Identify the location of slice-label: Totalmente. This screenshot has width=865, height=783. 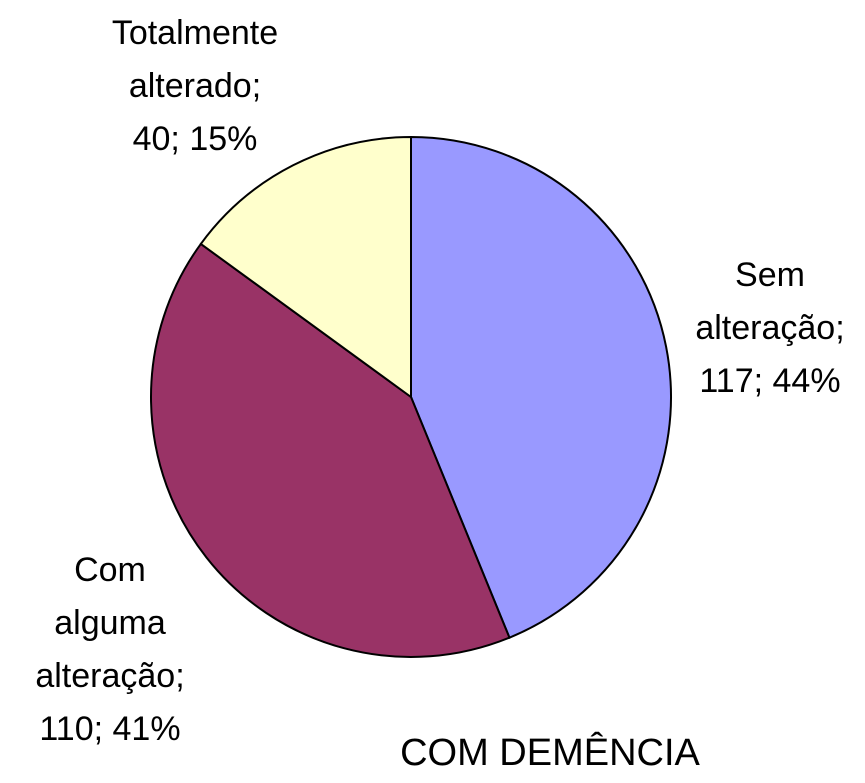
(195, 33).